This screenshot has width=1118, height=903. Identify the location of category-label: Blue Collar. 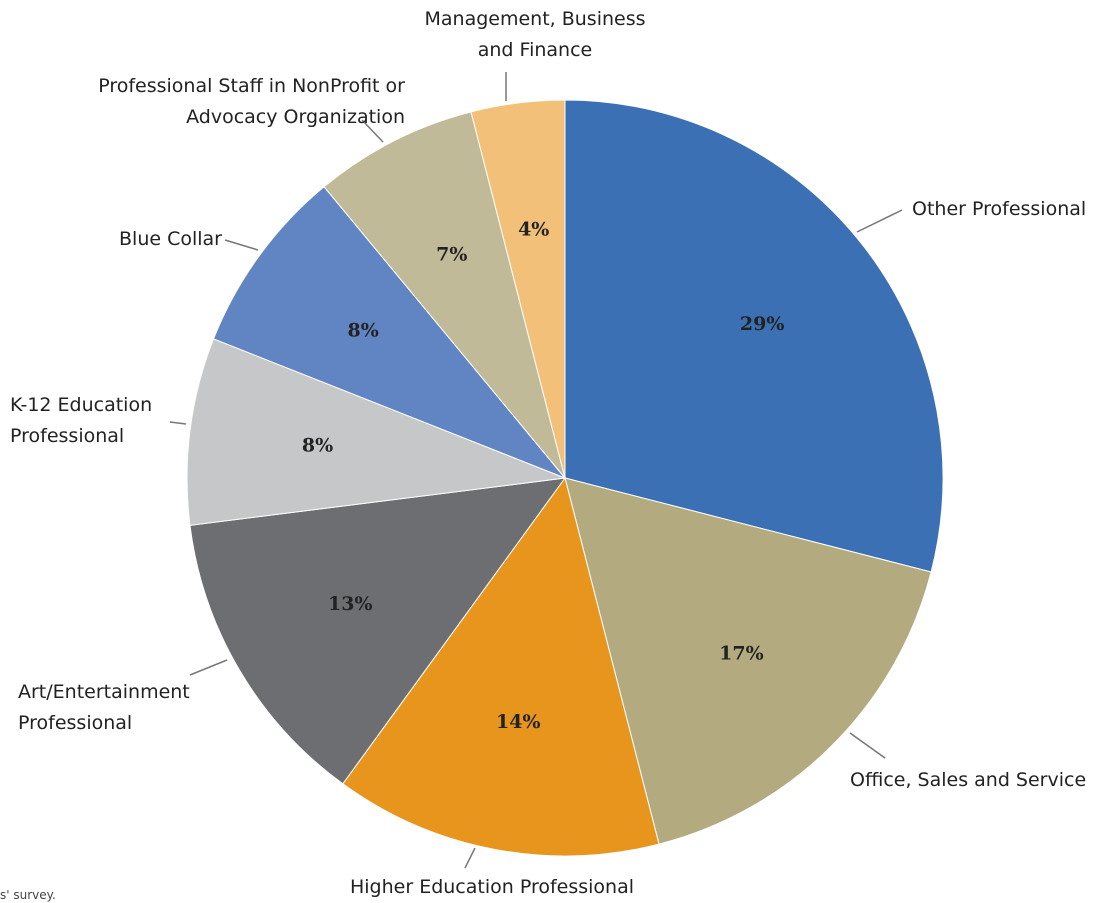
(170, 239).